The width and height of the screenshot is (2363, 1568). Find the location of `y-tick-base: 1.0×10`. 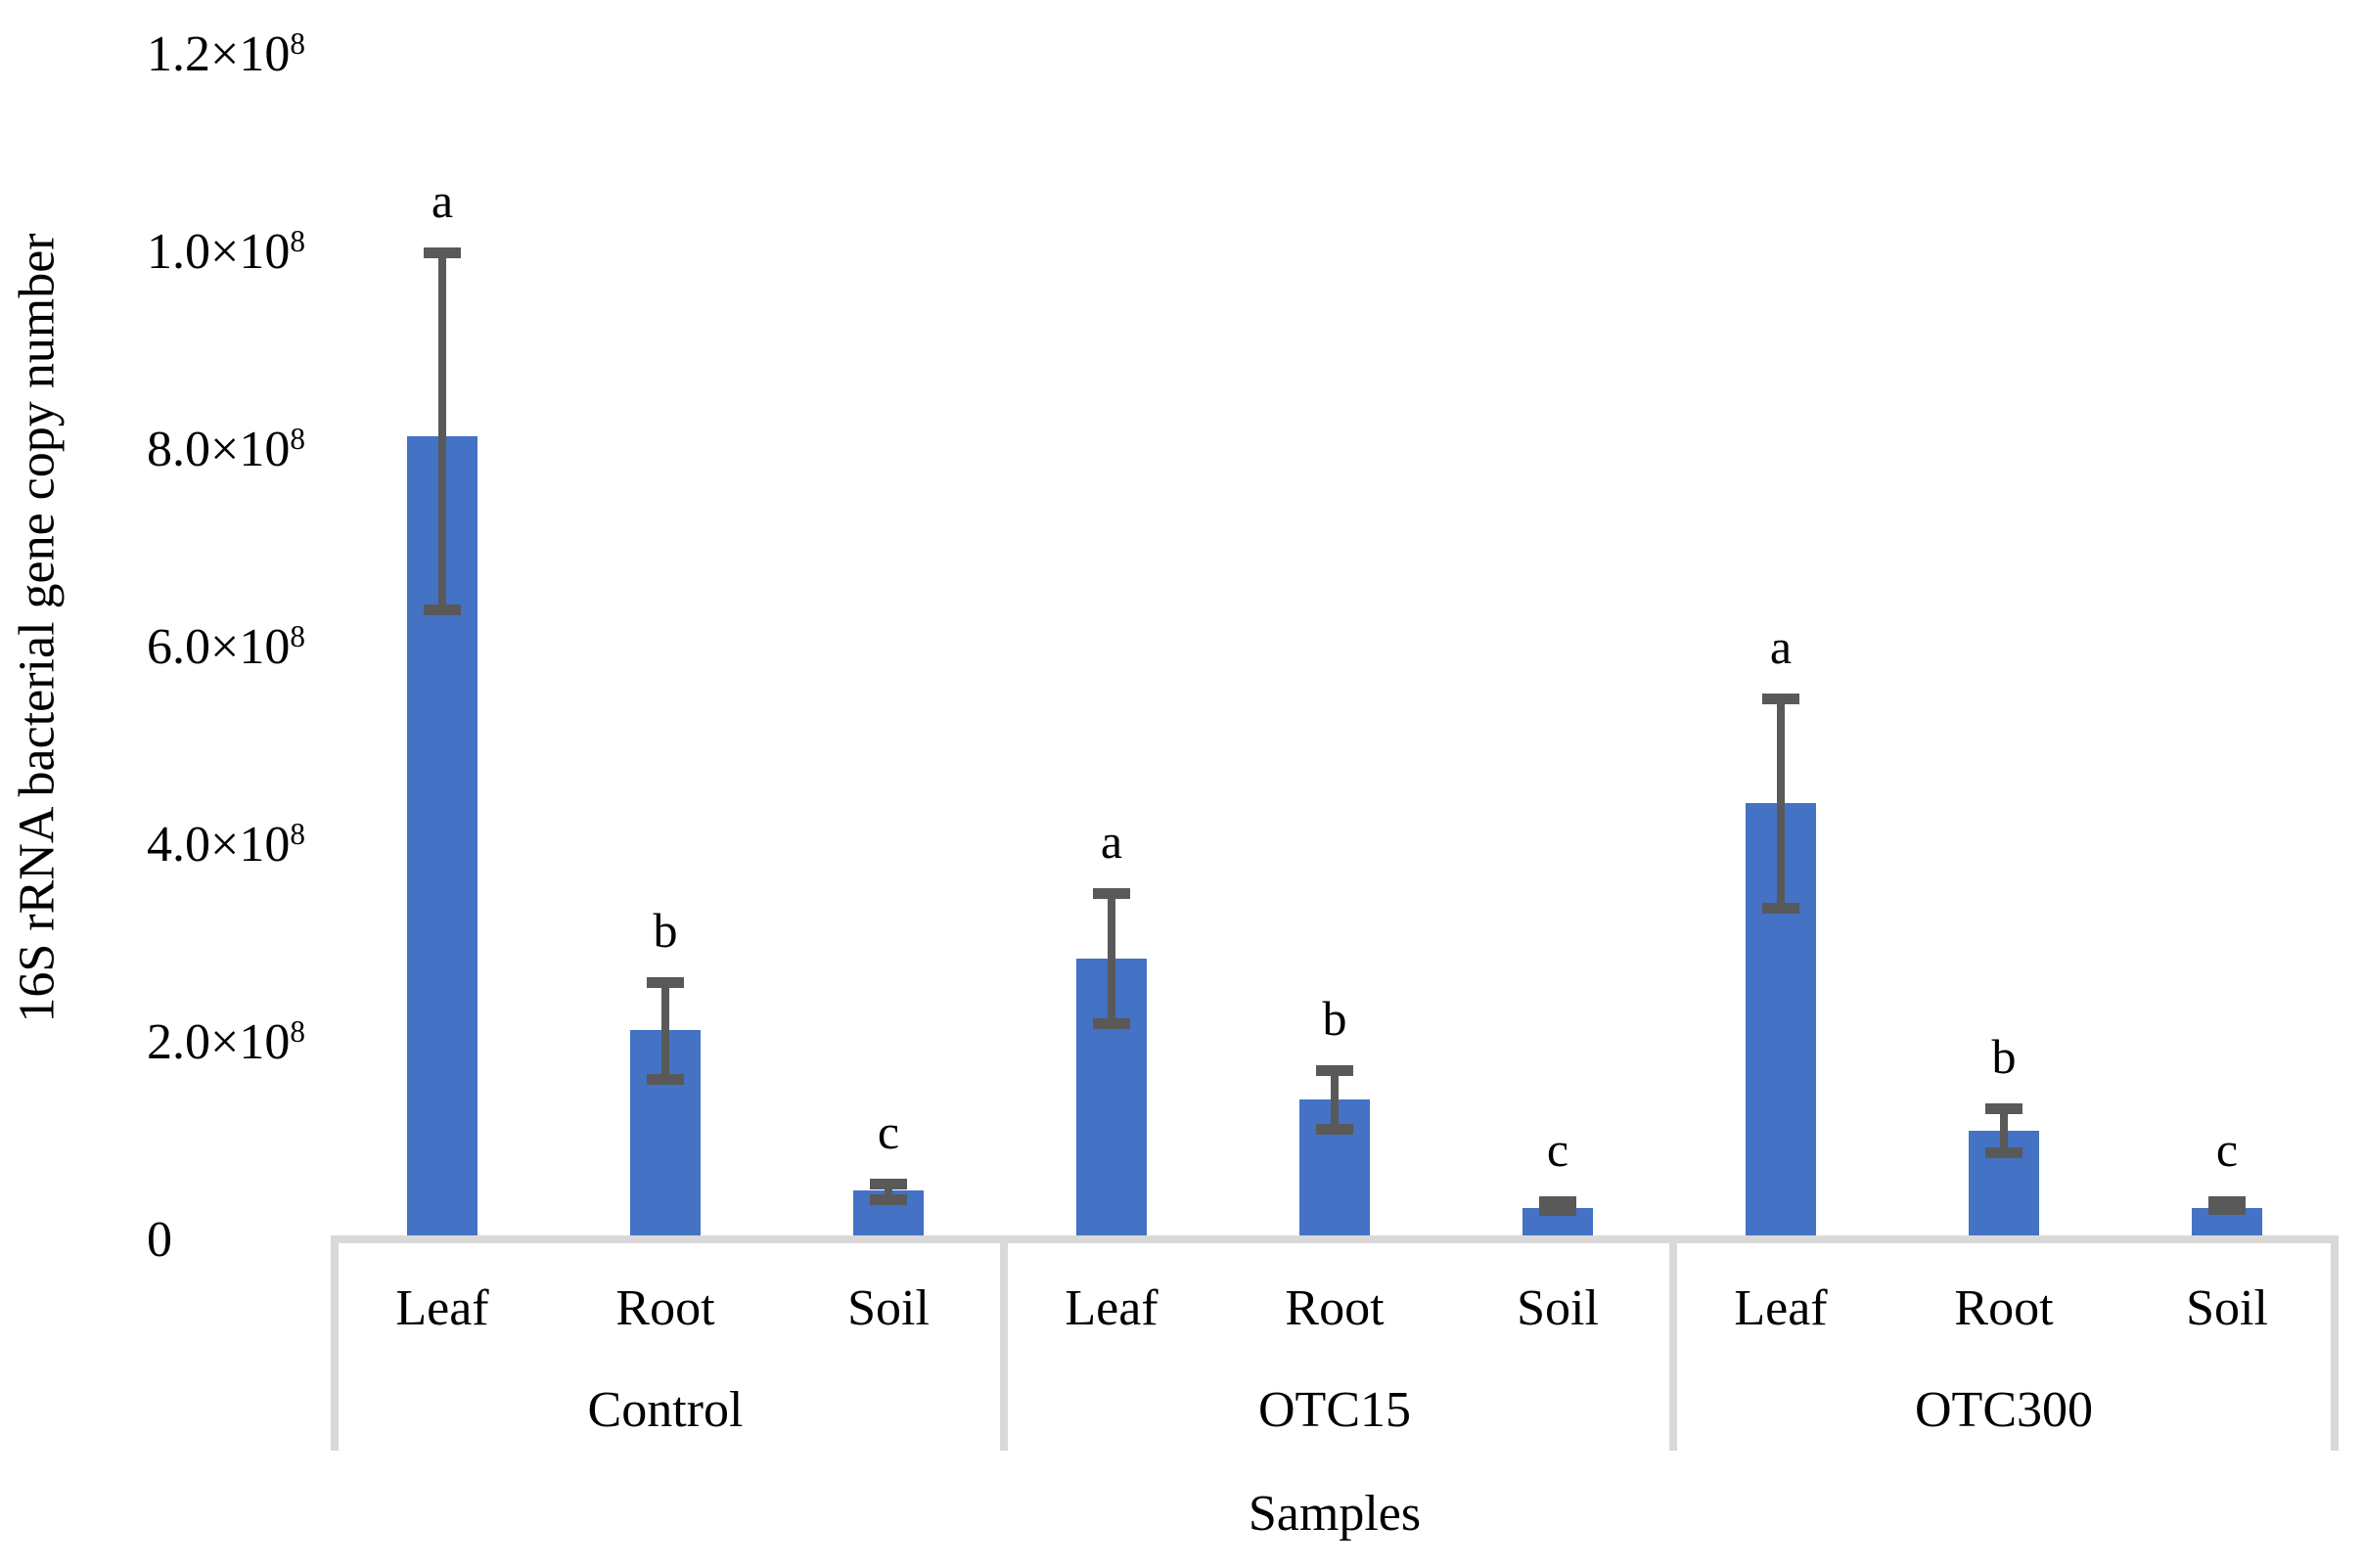

y-tick-base: 1.0×10 is located at coordinates (219, 252).